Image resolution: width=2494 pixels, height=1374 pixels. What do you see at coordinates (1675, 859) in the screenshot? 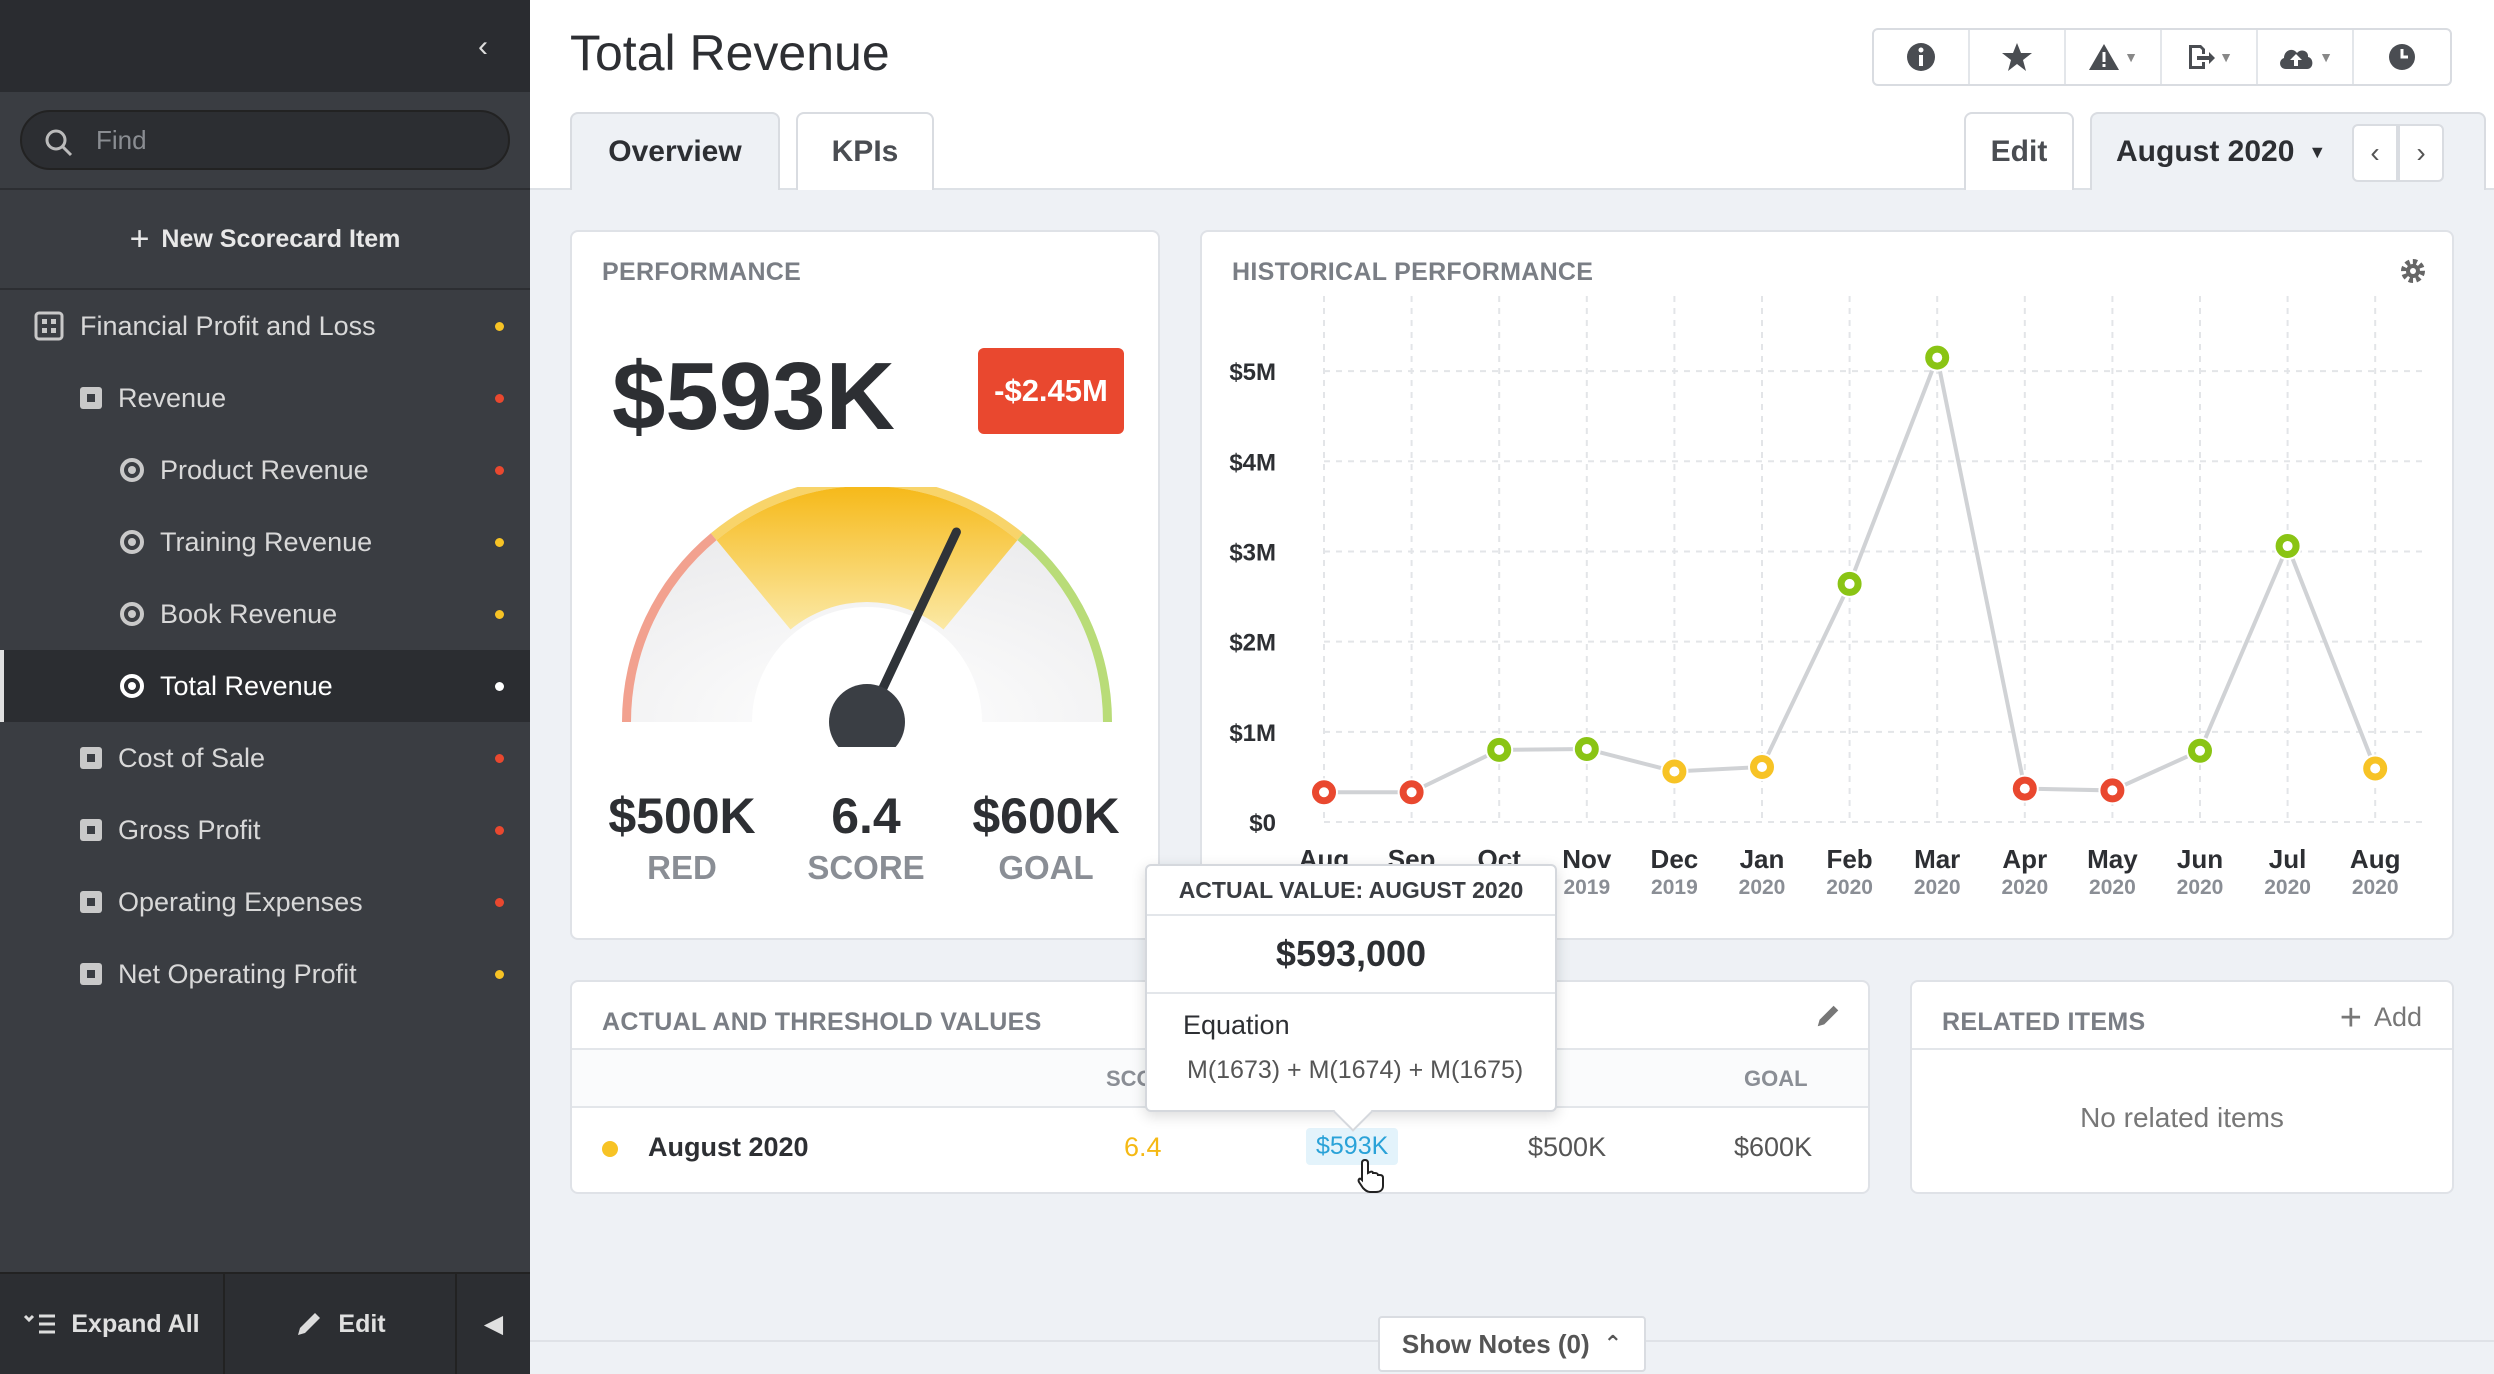
I see `x-tick-month: Dec` at bounding box center [1675, 859].